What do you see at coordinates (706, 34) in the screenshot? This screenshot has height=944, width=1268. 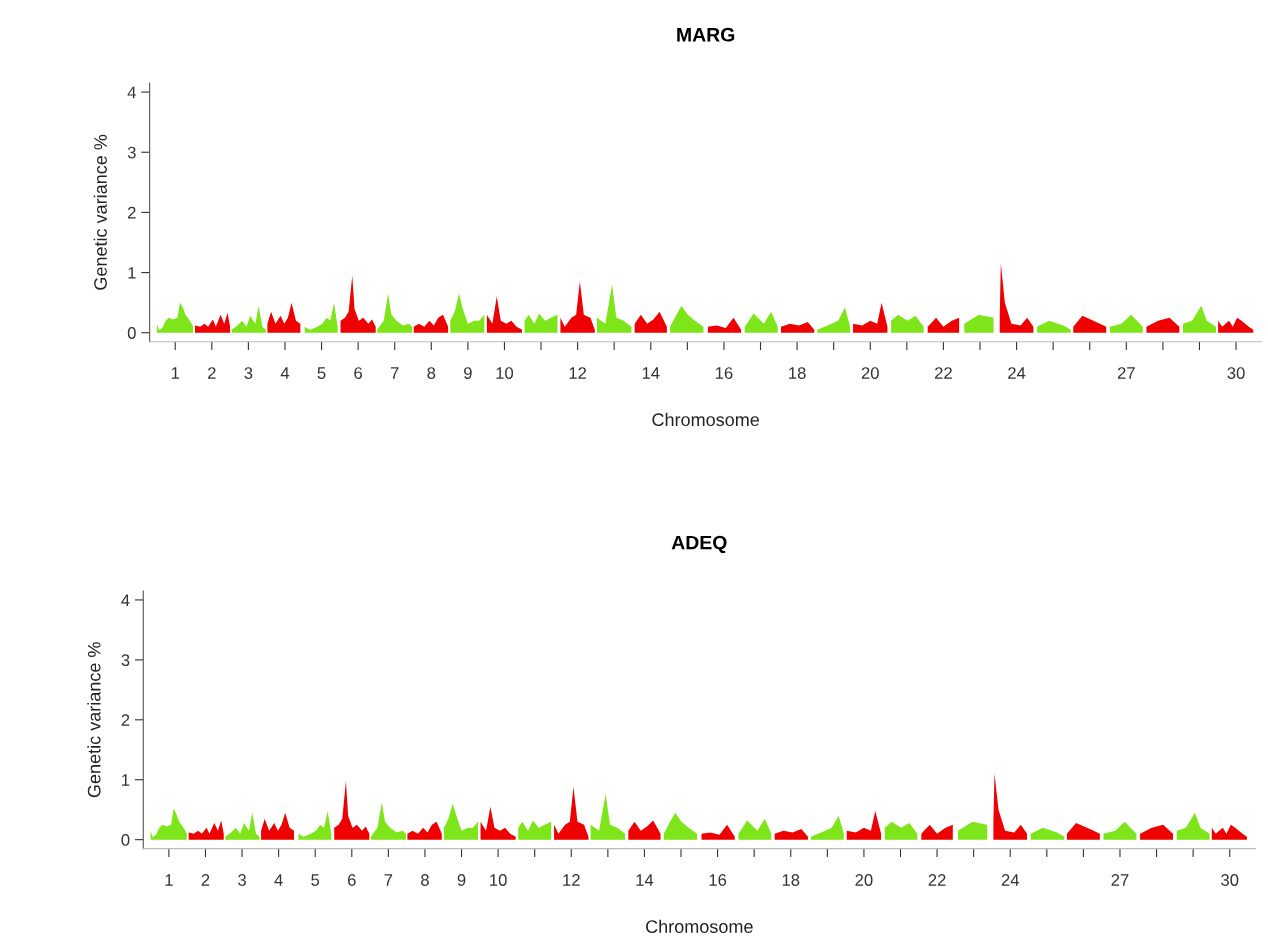 I see `chart-title: MARG` at bounding box center [706, 34].